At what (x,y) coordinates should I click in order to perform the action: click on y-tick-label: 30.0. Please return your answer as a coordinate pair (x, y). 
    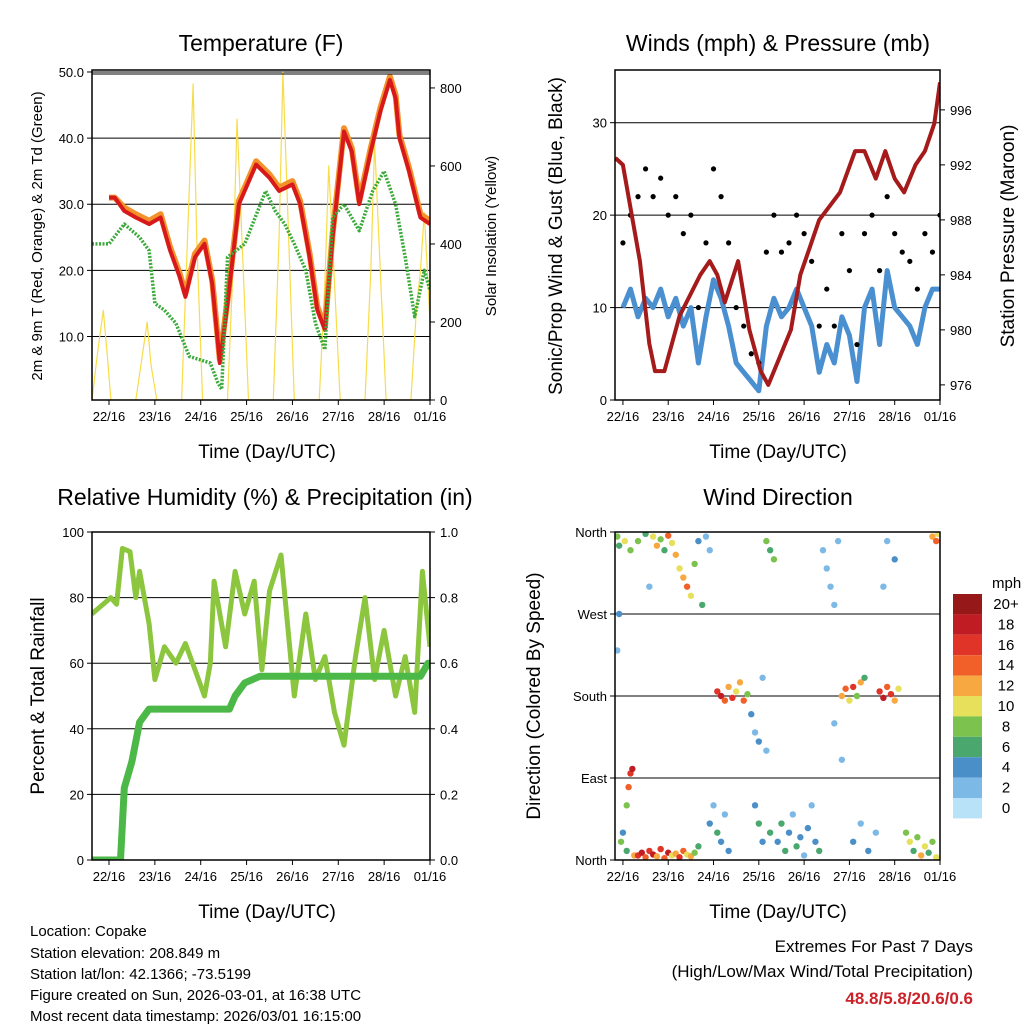
    Looking at the image, I should click on (71, 204).